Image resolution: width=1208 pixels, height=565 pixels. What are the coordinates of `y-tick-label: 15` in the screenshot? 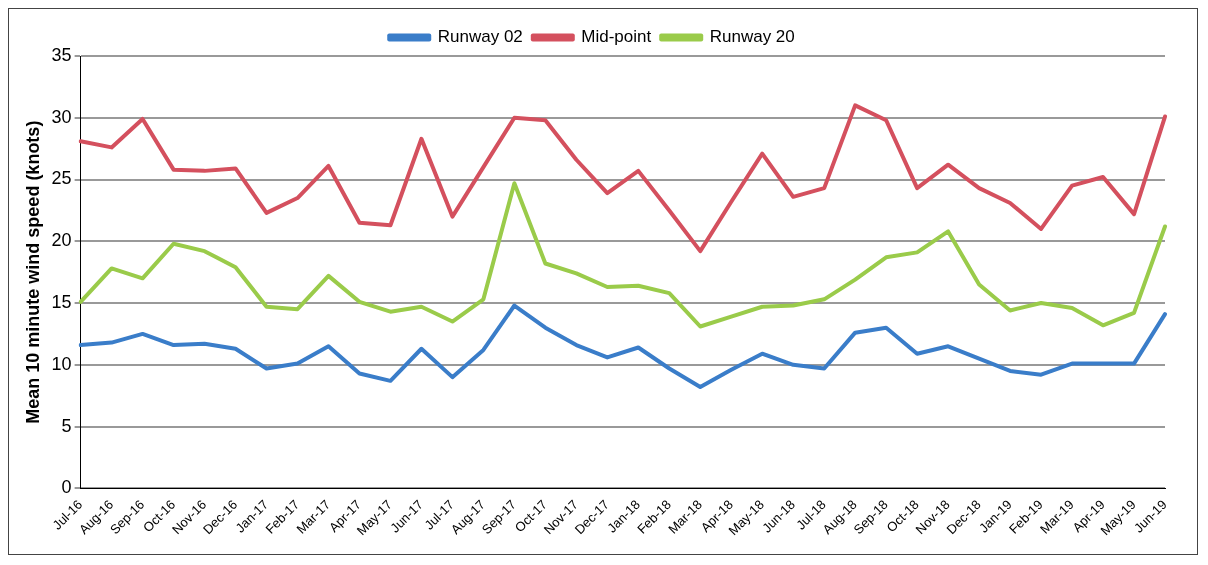 It's located at (61, 302).